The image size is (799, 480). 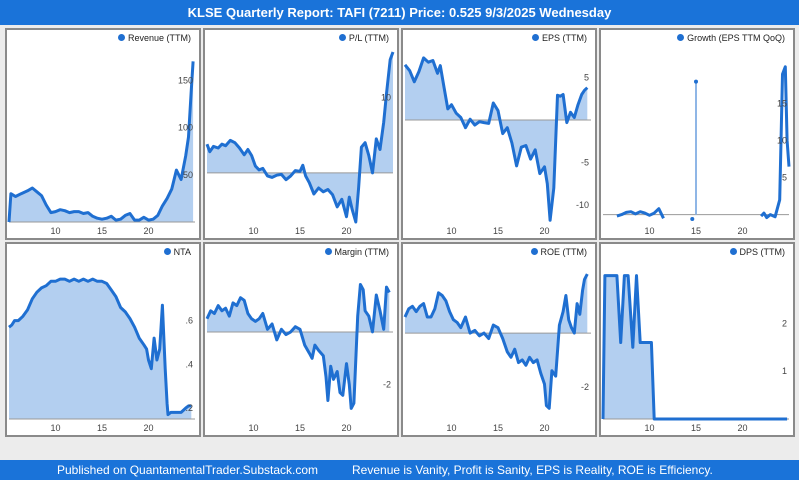 I want to click on margin-panel: 10 15 20 -2 Margin (TTM), so click(x=301, y=339).